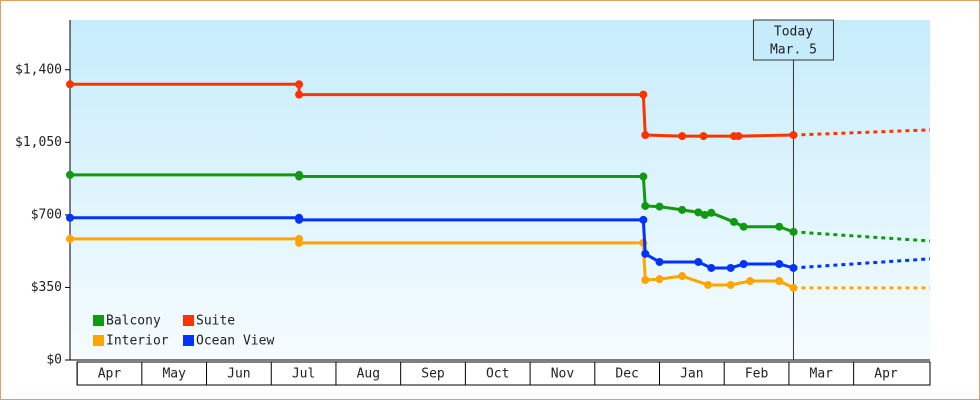  Describe the element at coordinates (235, 341) in the screenshot. I see `legend-label: Ocean View` at that location.